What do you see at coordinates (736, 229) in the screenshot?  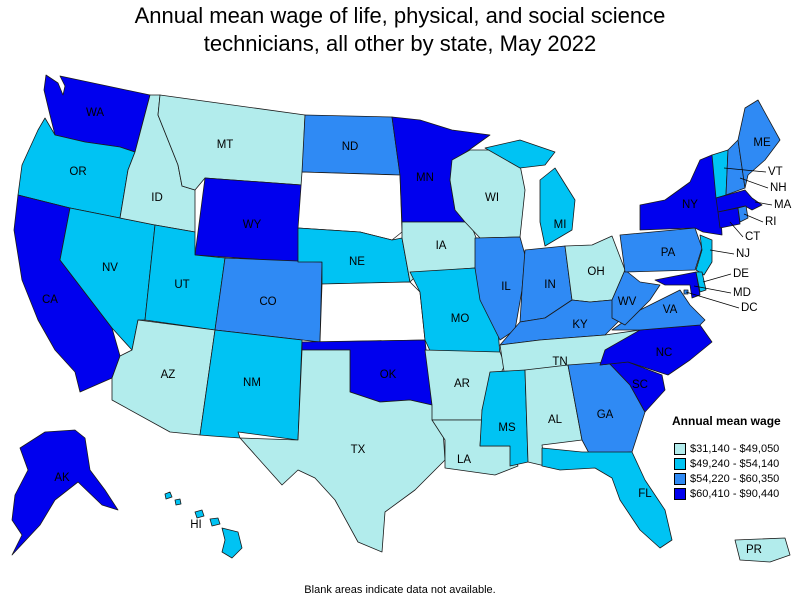 I see `leader-ct` at bounding box center [736, 229].